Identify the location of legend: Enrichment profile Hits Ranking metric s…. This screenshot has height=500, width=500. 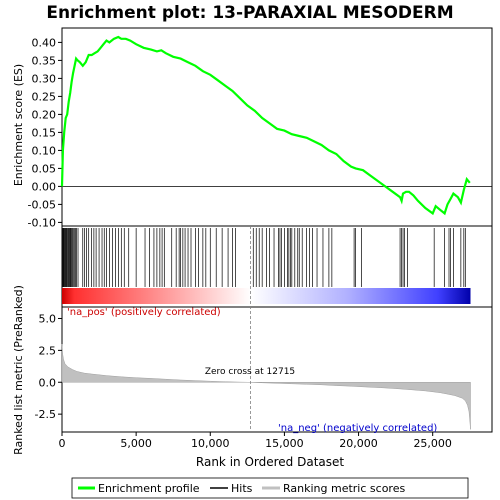
(270, 488).